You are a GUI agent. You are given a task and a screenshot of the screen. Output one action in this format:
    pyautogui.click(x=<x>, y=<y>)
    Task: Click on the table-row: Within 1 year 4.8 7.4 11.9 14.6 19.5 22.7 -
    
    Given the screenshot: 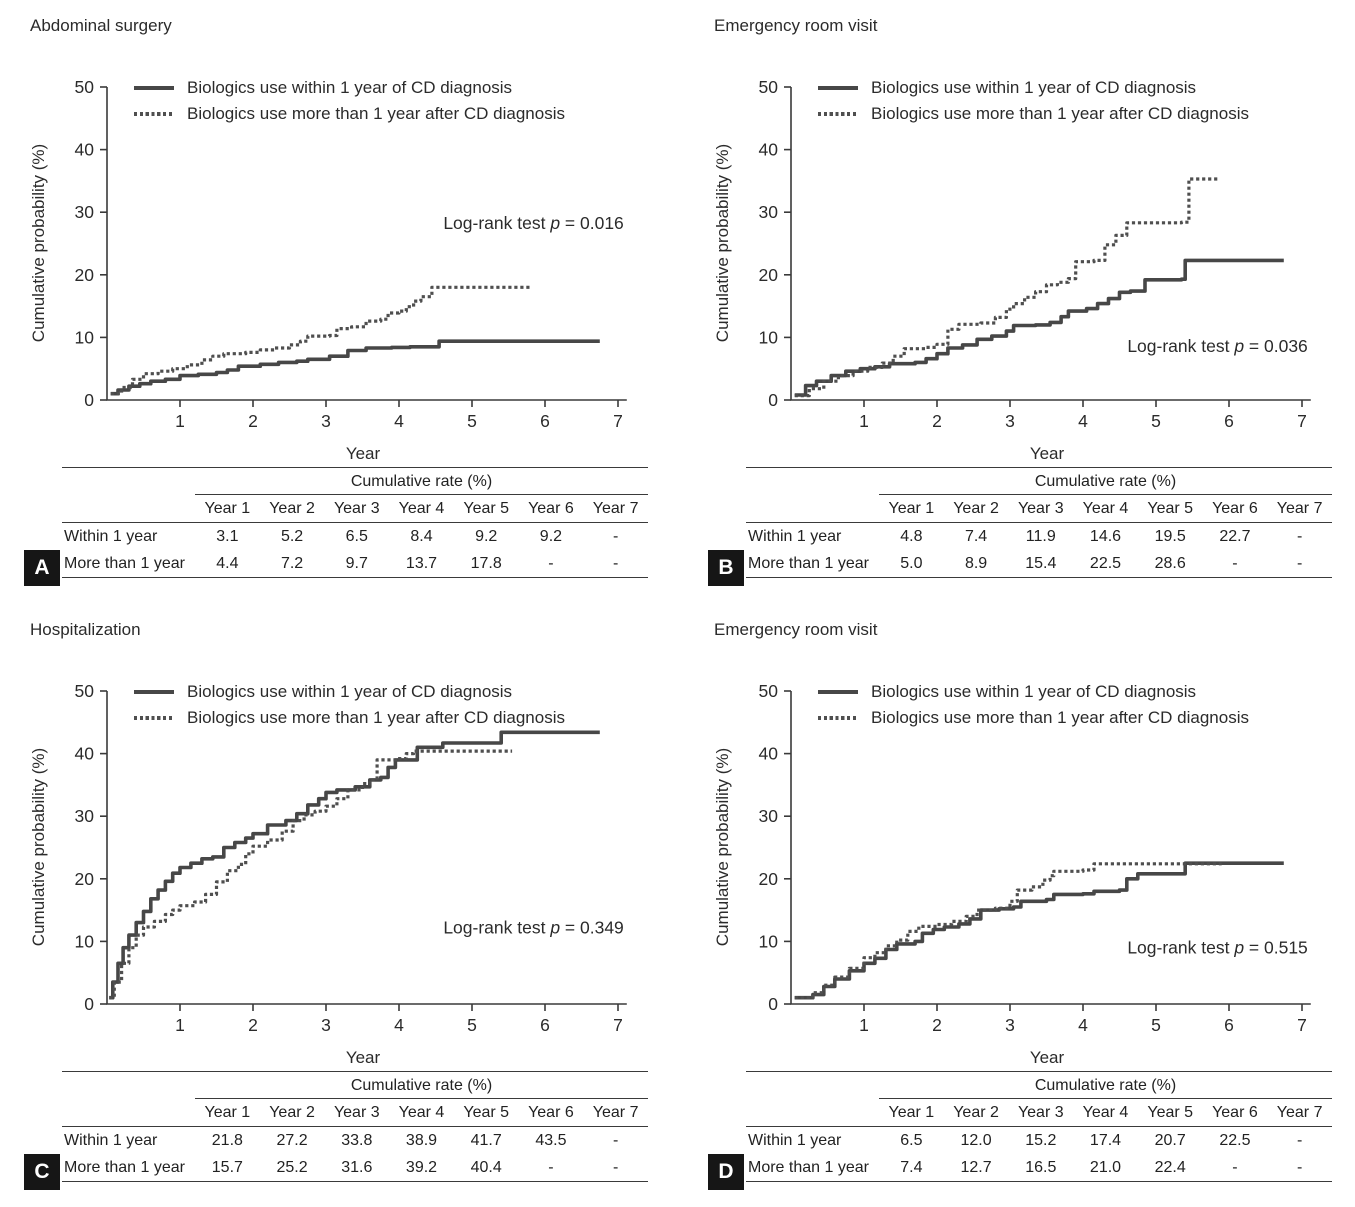 What is the action you would take?
    pyautogui.click(x=1039, y=536)
    